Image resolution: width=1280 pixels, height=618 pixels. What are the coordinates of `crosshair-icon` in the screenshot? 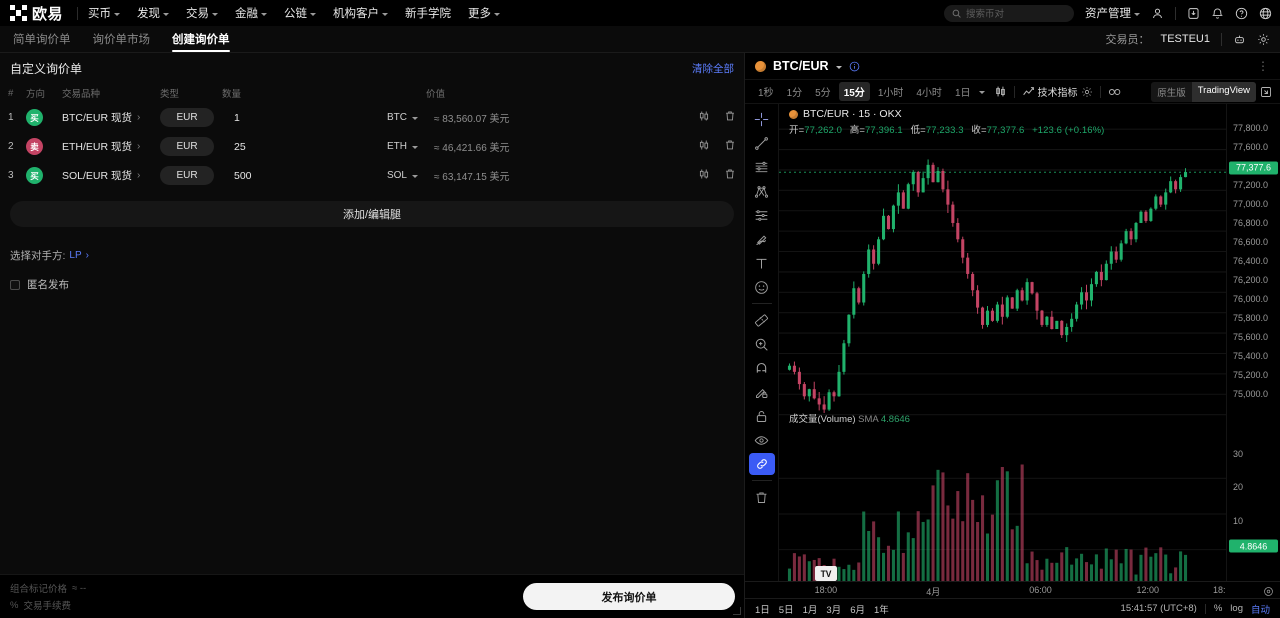 It's located at (762, 119).